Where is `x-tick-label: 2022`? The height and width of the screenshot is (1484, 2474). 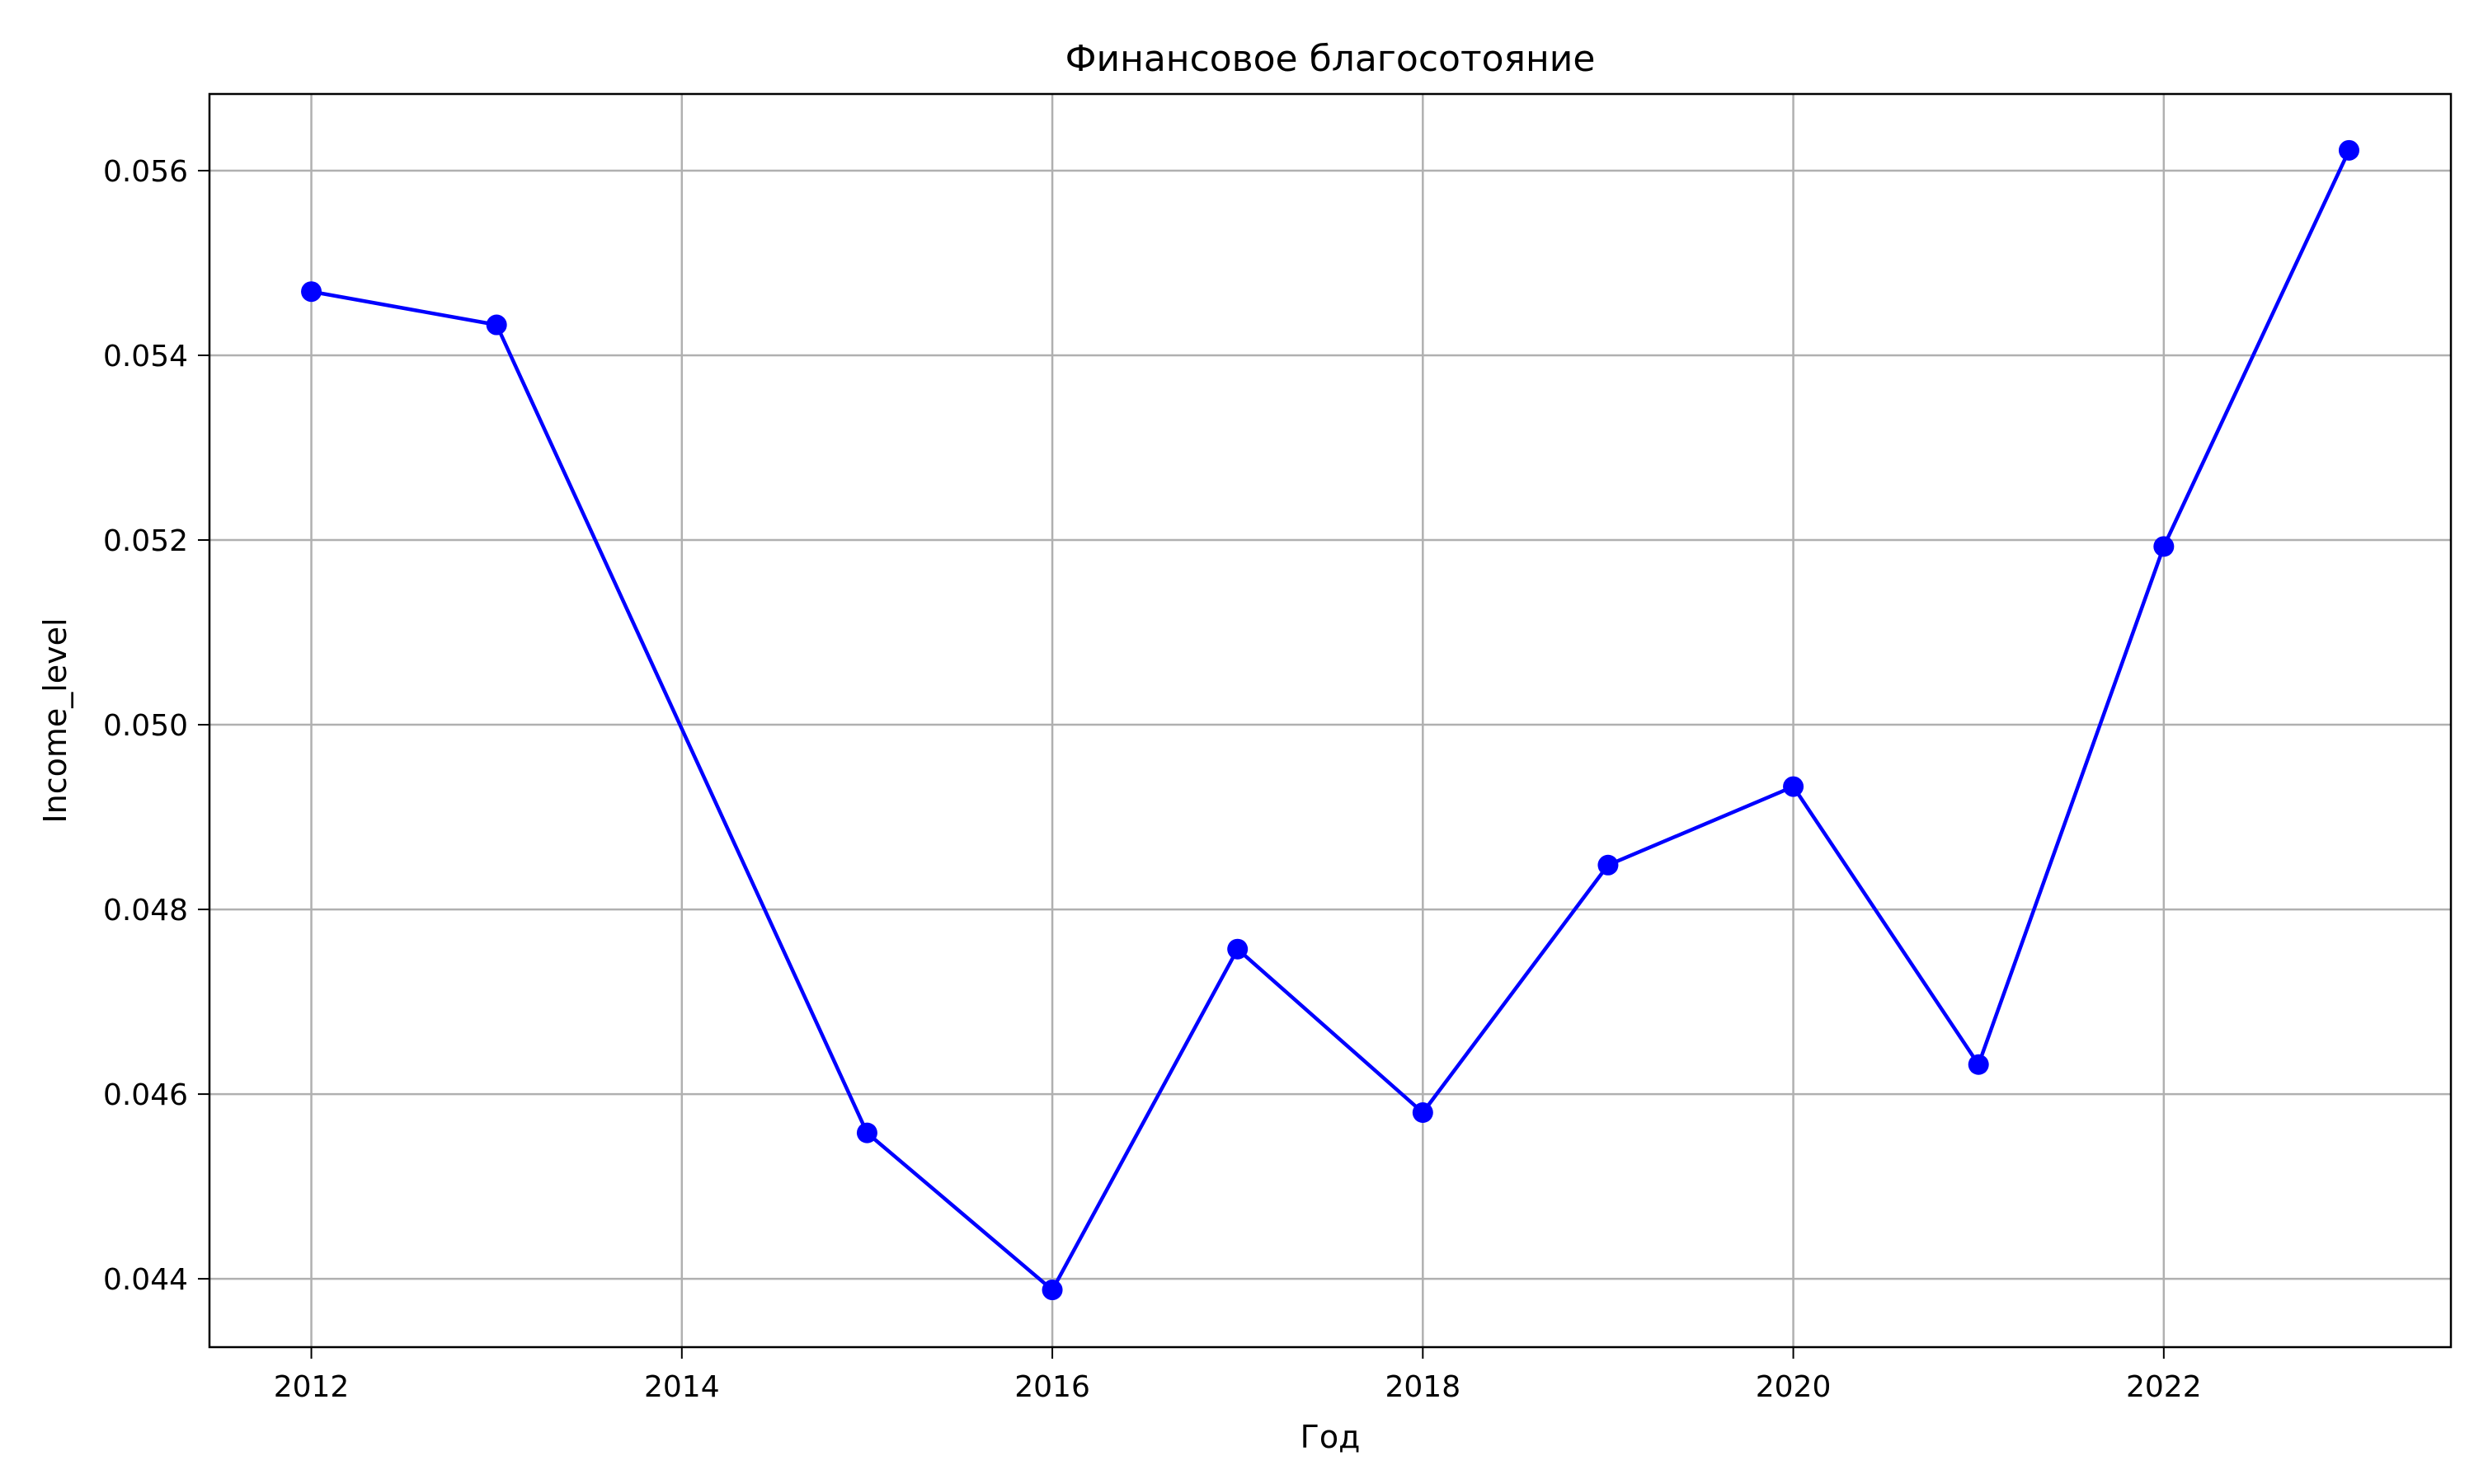 x-tick-label: 2022 is located at coordinates (2164, 1387).